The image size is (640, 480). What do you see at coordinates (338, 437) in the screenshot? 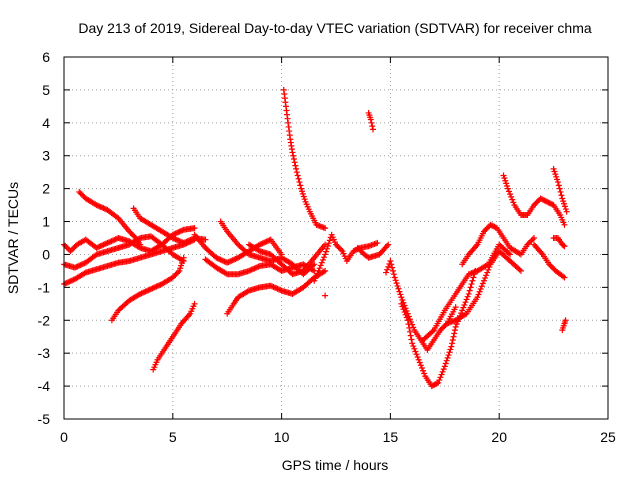
I see `x-tick-labels: 0 5 10 15 20 25` at bounding box center [338, 437].